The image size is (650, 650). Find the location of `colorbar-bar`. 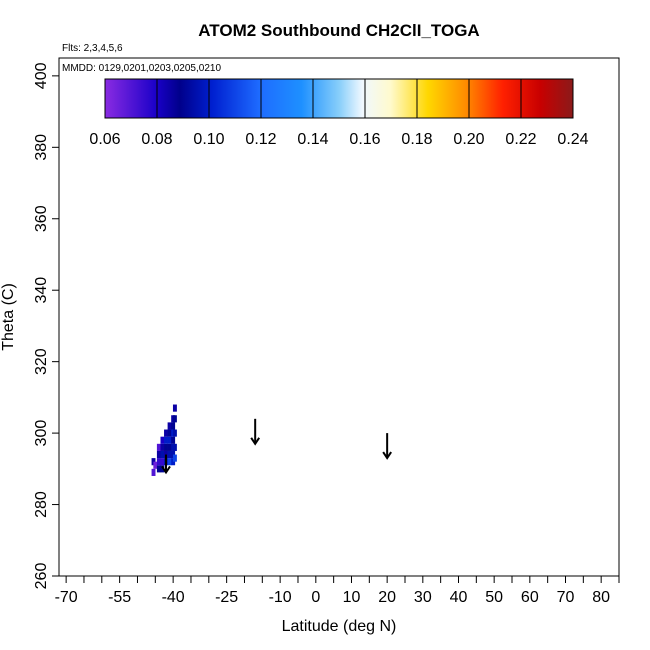

colorbar-bar is located at coordinates (339, 98).